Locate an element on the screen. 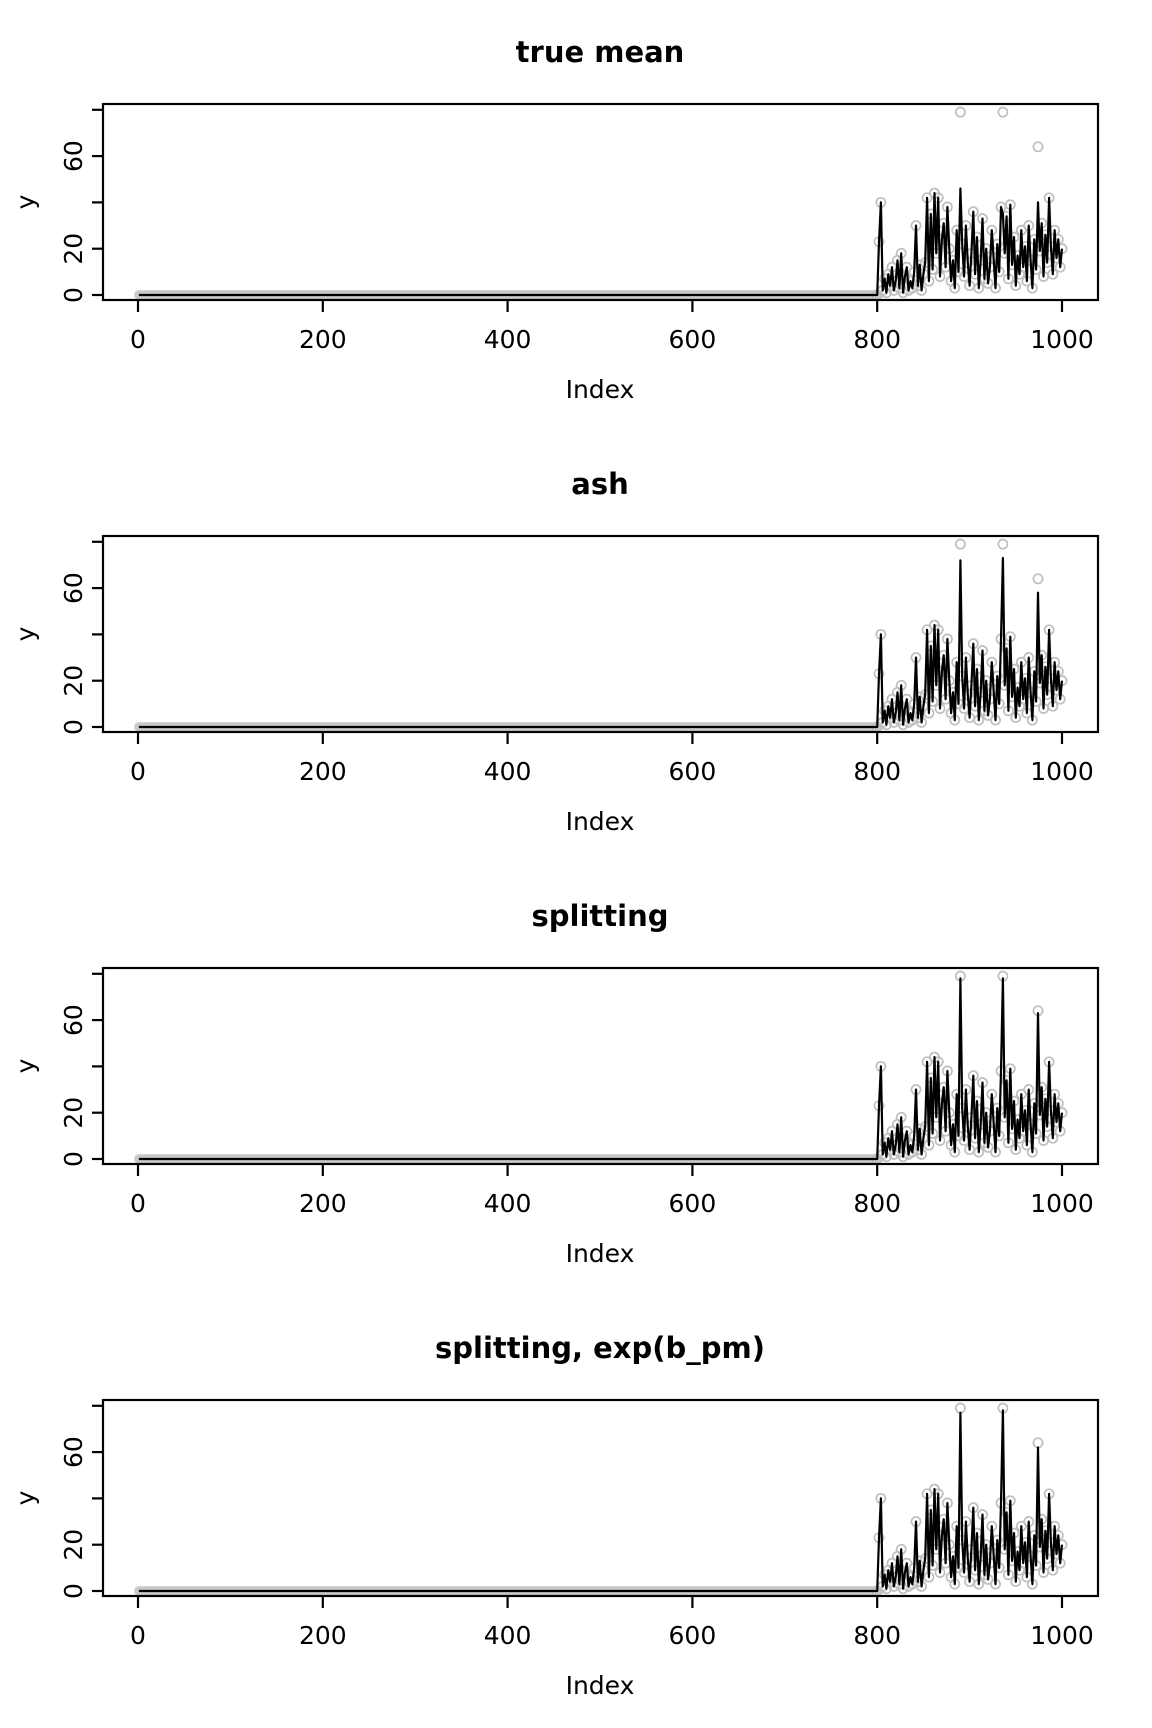 The height and width of the screenshot is (1728, 1152). panel-title: ash is located at coordinates (599, 484).